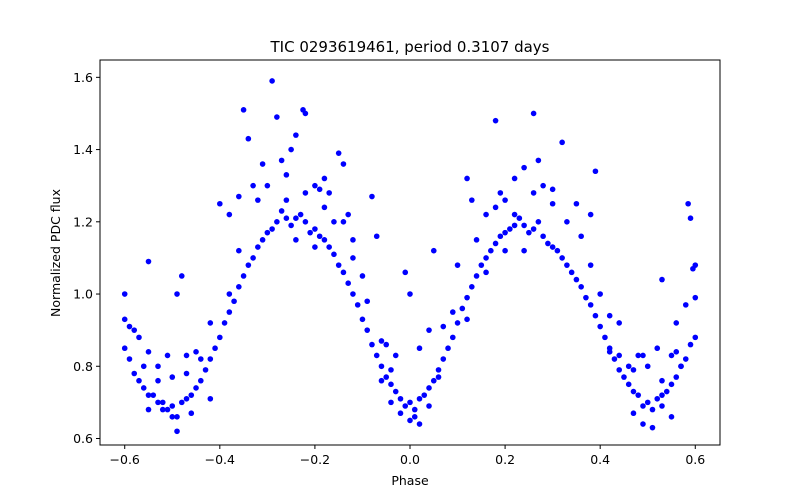 This screenshot has width=800, height=500. I want to click on chart-title: TIC 0293619461, period 0.3107 days, so click(409, 47).